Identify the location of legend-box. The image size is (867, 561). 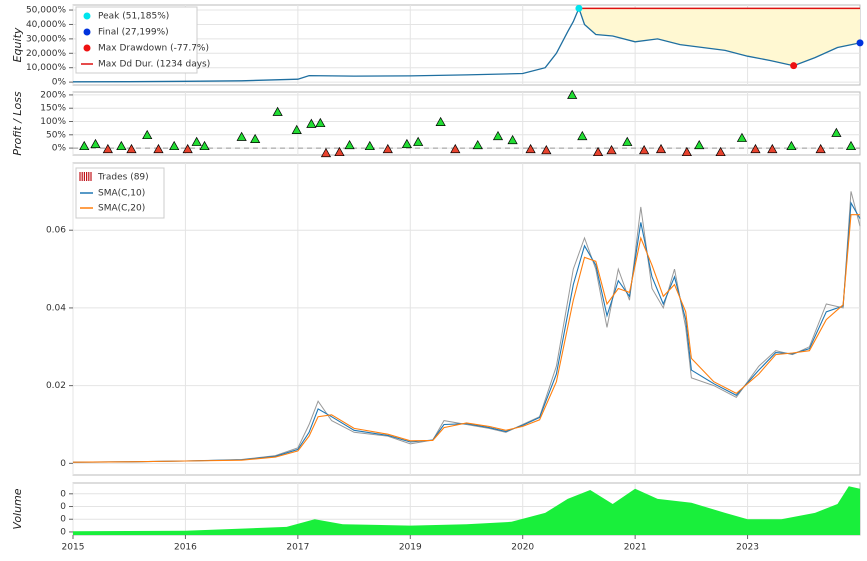
(136, 40).